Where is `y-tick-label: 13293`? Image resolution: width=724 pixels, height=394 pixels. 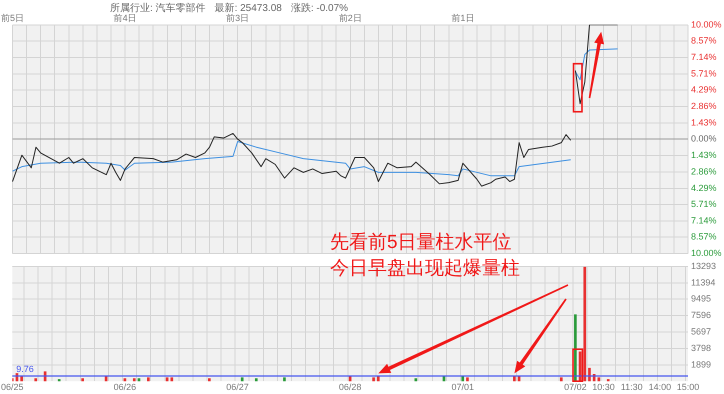 y-tick-label: 13293 is located at coordinates (703, 265).